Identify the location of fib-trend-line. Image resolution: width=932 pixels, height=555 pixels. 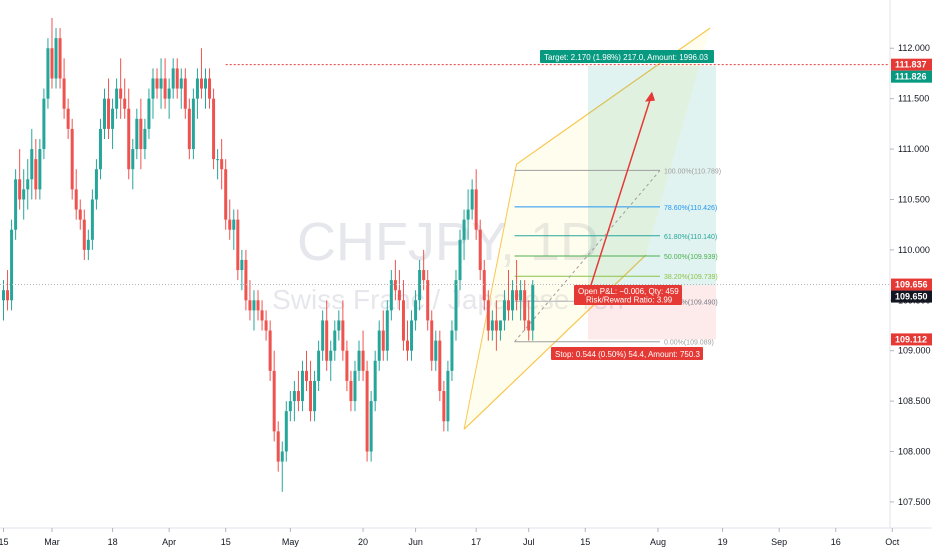
(587, 256).